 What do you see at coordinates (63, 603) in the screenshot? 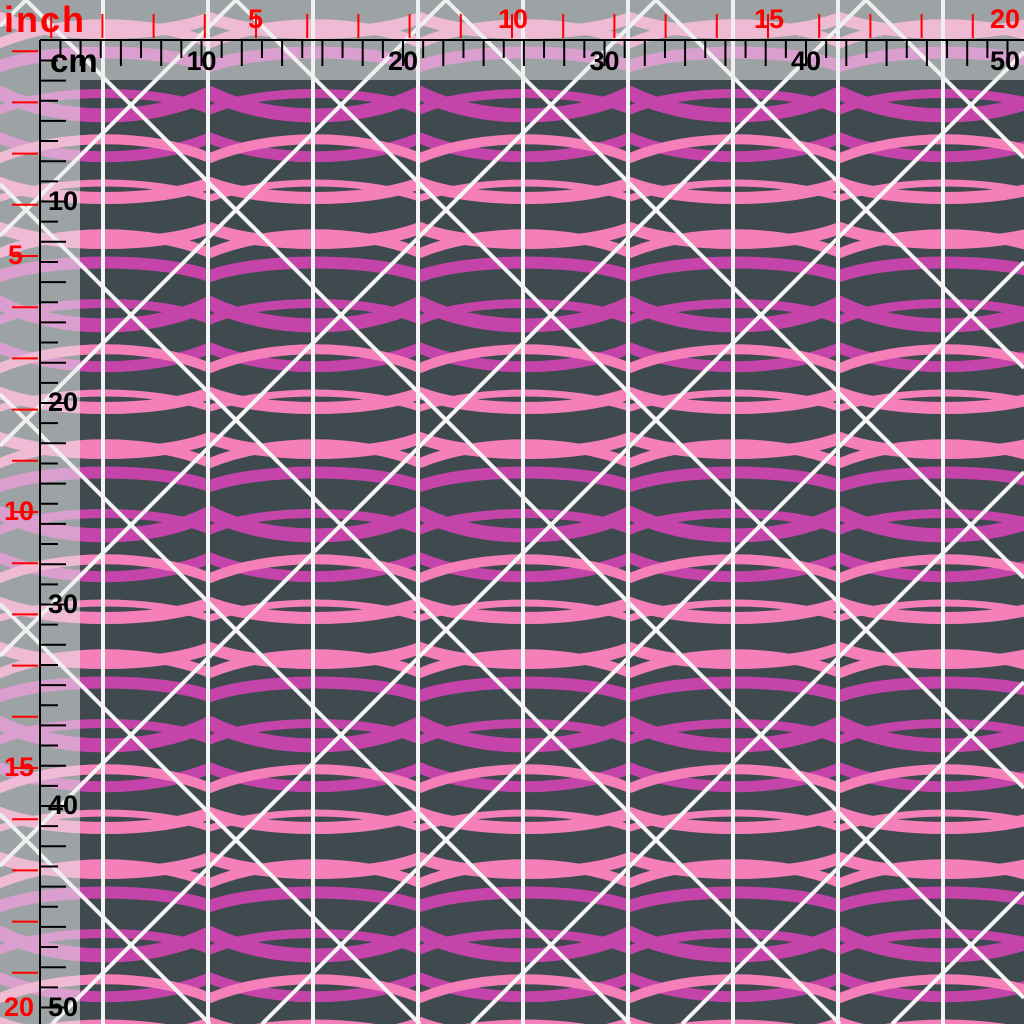
I see `left-cm-label: 30` at bounding box center [63, 603].